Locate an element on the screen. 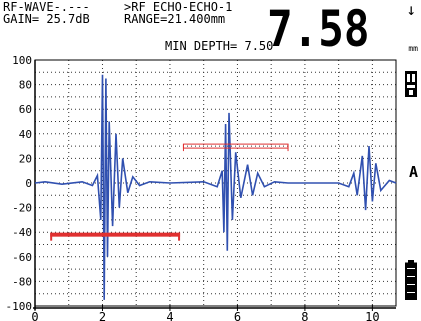 The width and height of the screenshot is (421, 321). y-tick-label: 0 is located at coordinates (28, 183).